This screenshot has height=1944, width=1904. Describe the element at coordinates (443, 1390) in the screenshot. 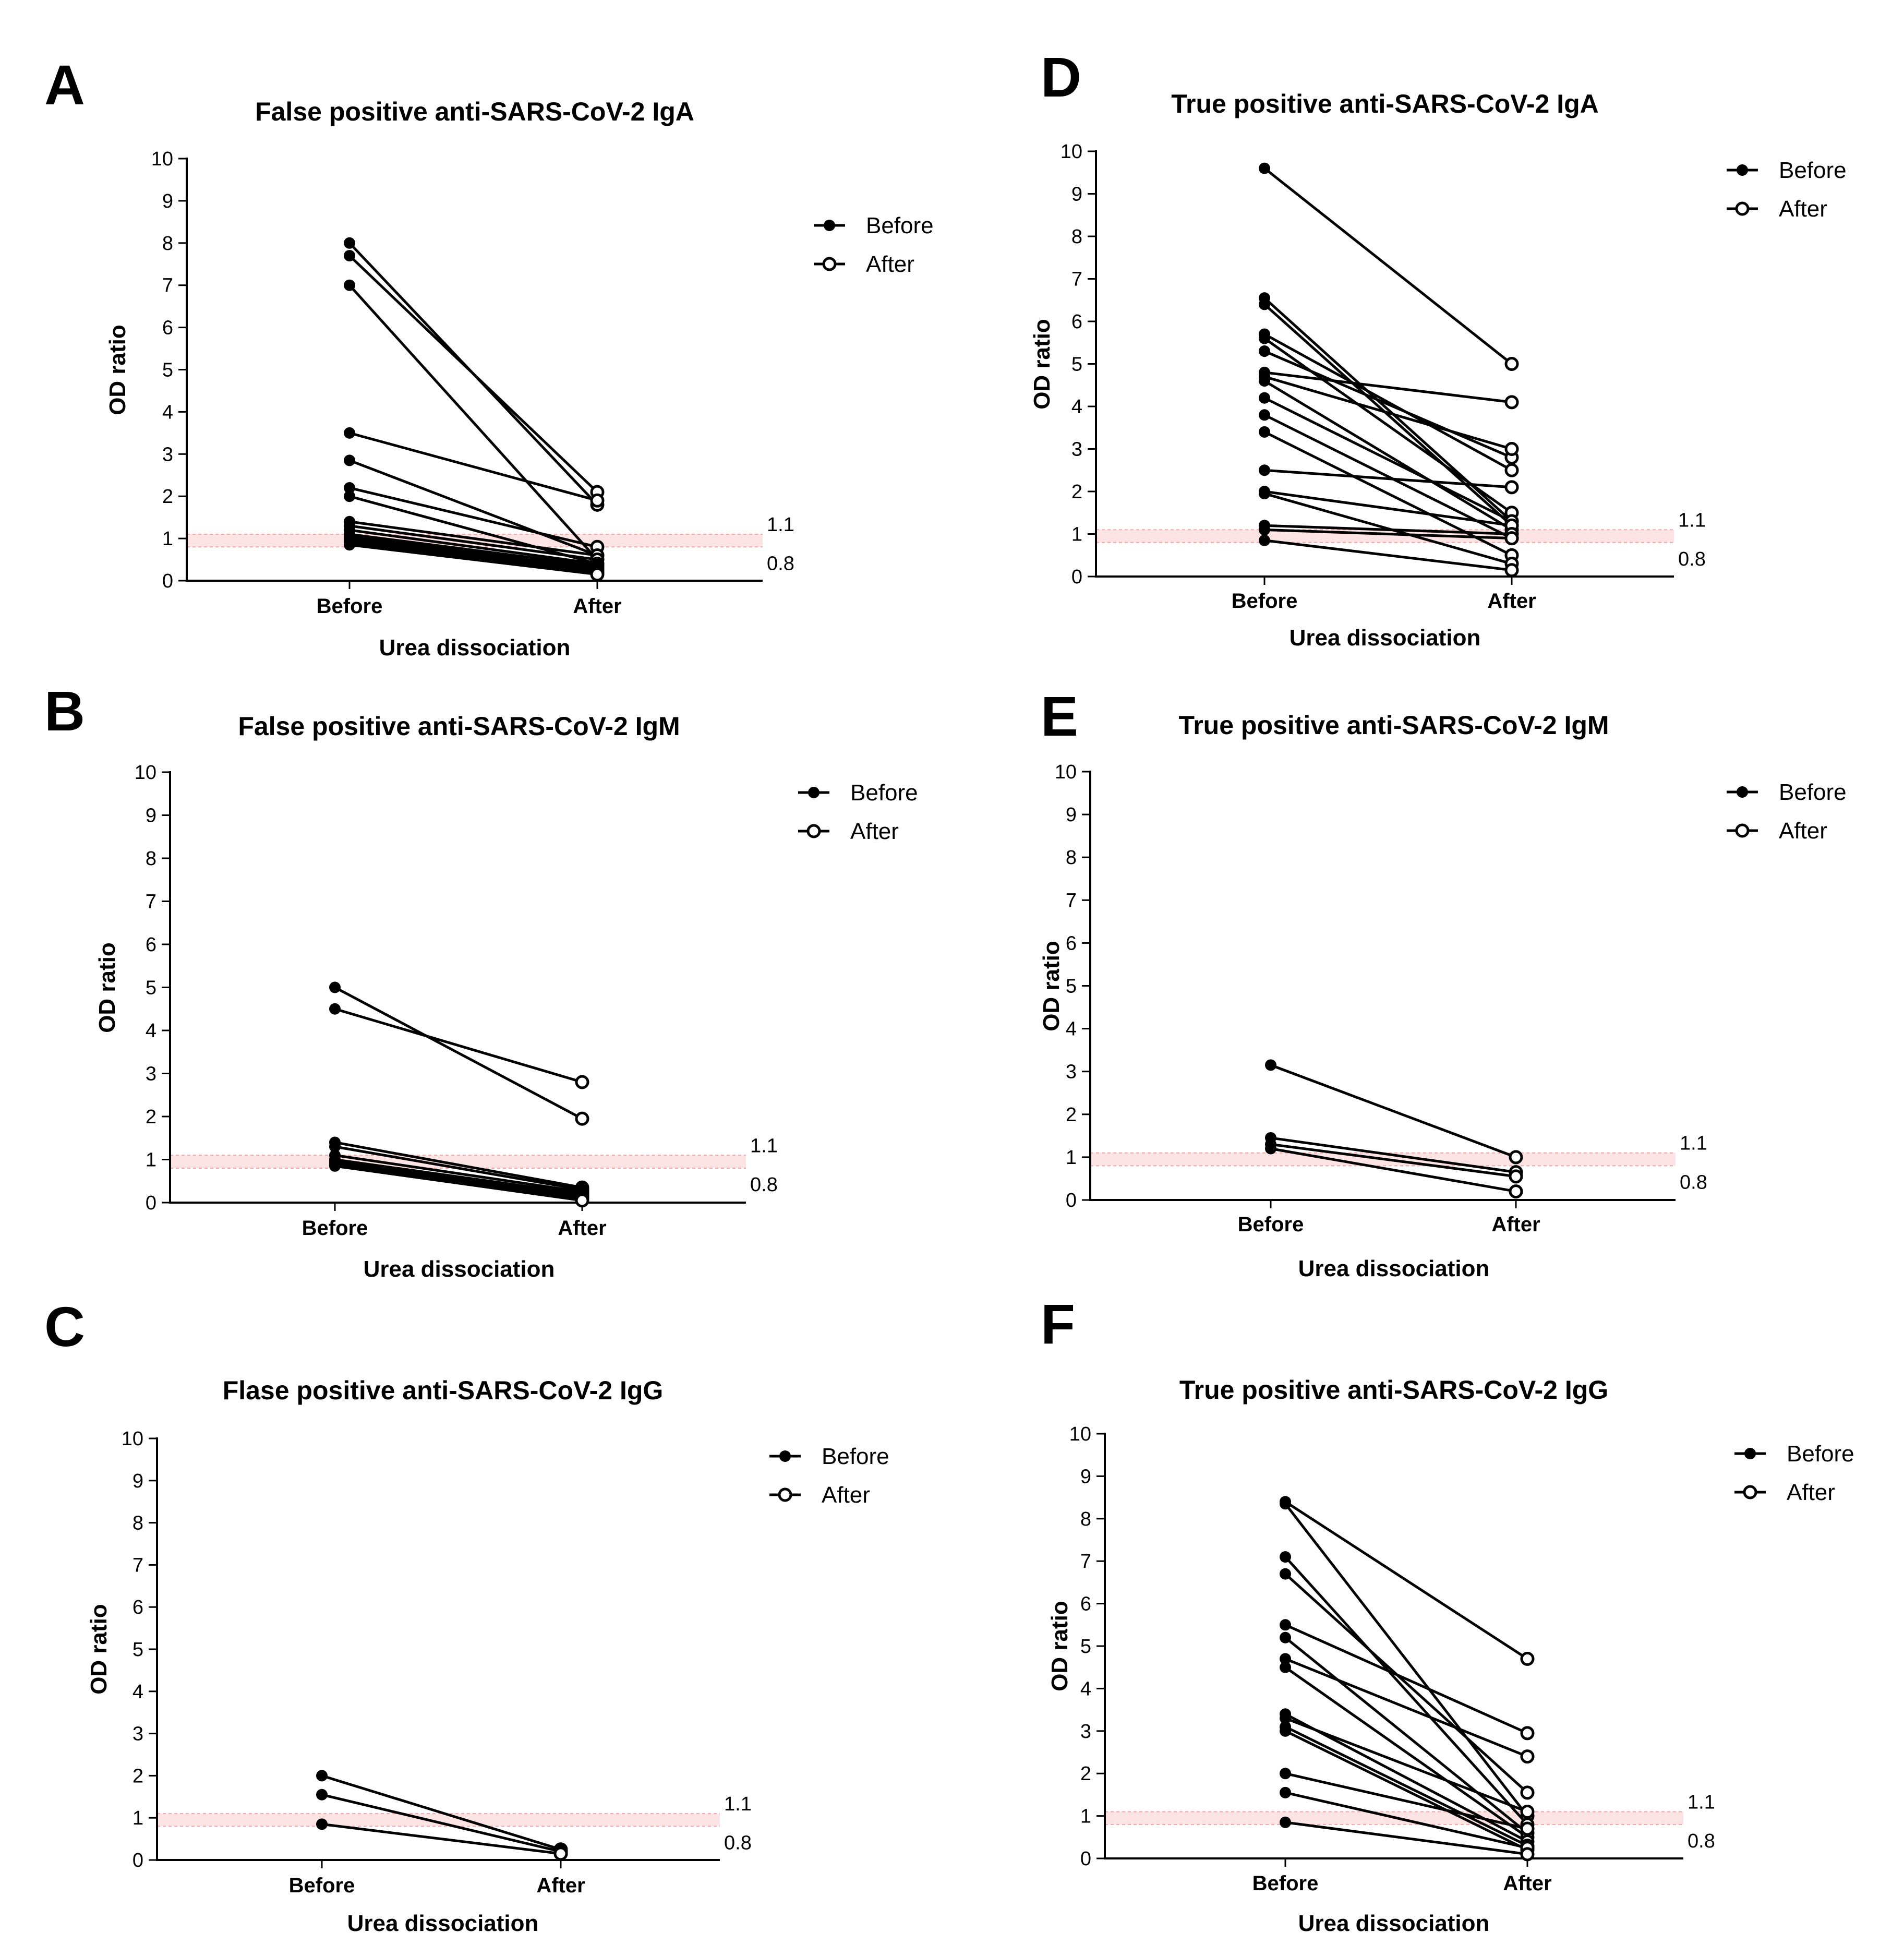

I see `chart-title: Flase positive anti-SARS-CoV-2 IgG` at that location.